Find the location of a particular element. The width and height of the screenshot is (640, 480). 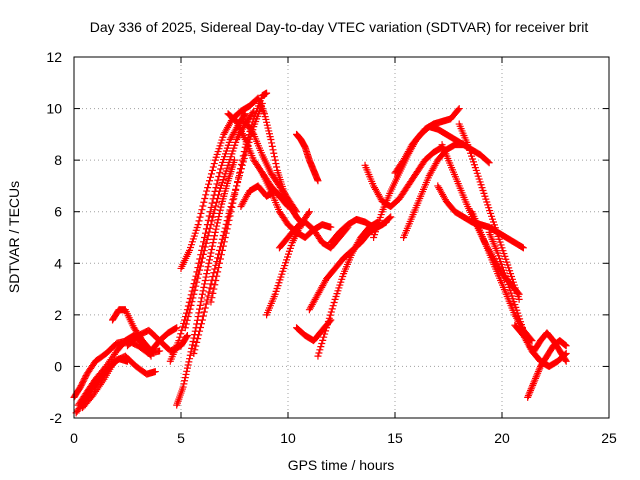

y-tick-label: 10 is located at coordinates (54, 109).